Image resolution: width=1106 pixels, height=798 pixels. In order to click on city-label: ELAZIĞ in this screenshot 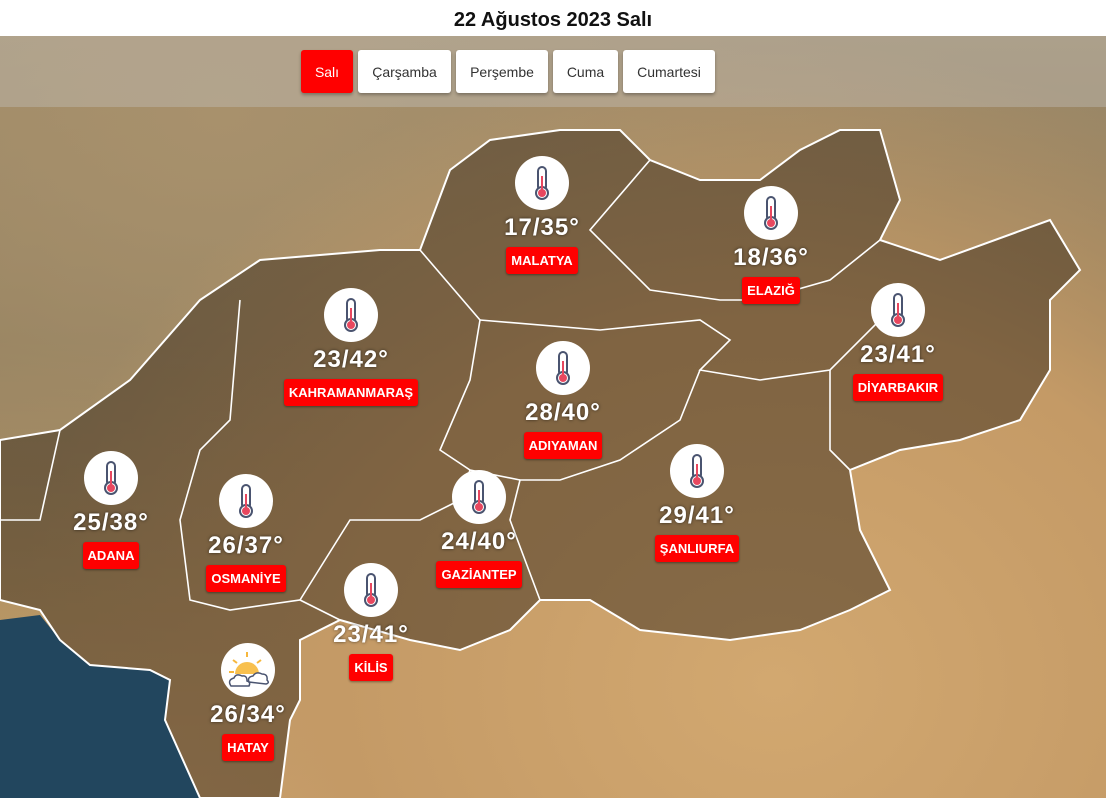, I will do `click(771, 290)`.